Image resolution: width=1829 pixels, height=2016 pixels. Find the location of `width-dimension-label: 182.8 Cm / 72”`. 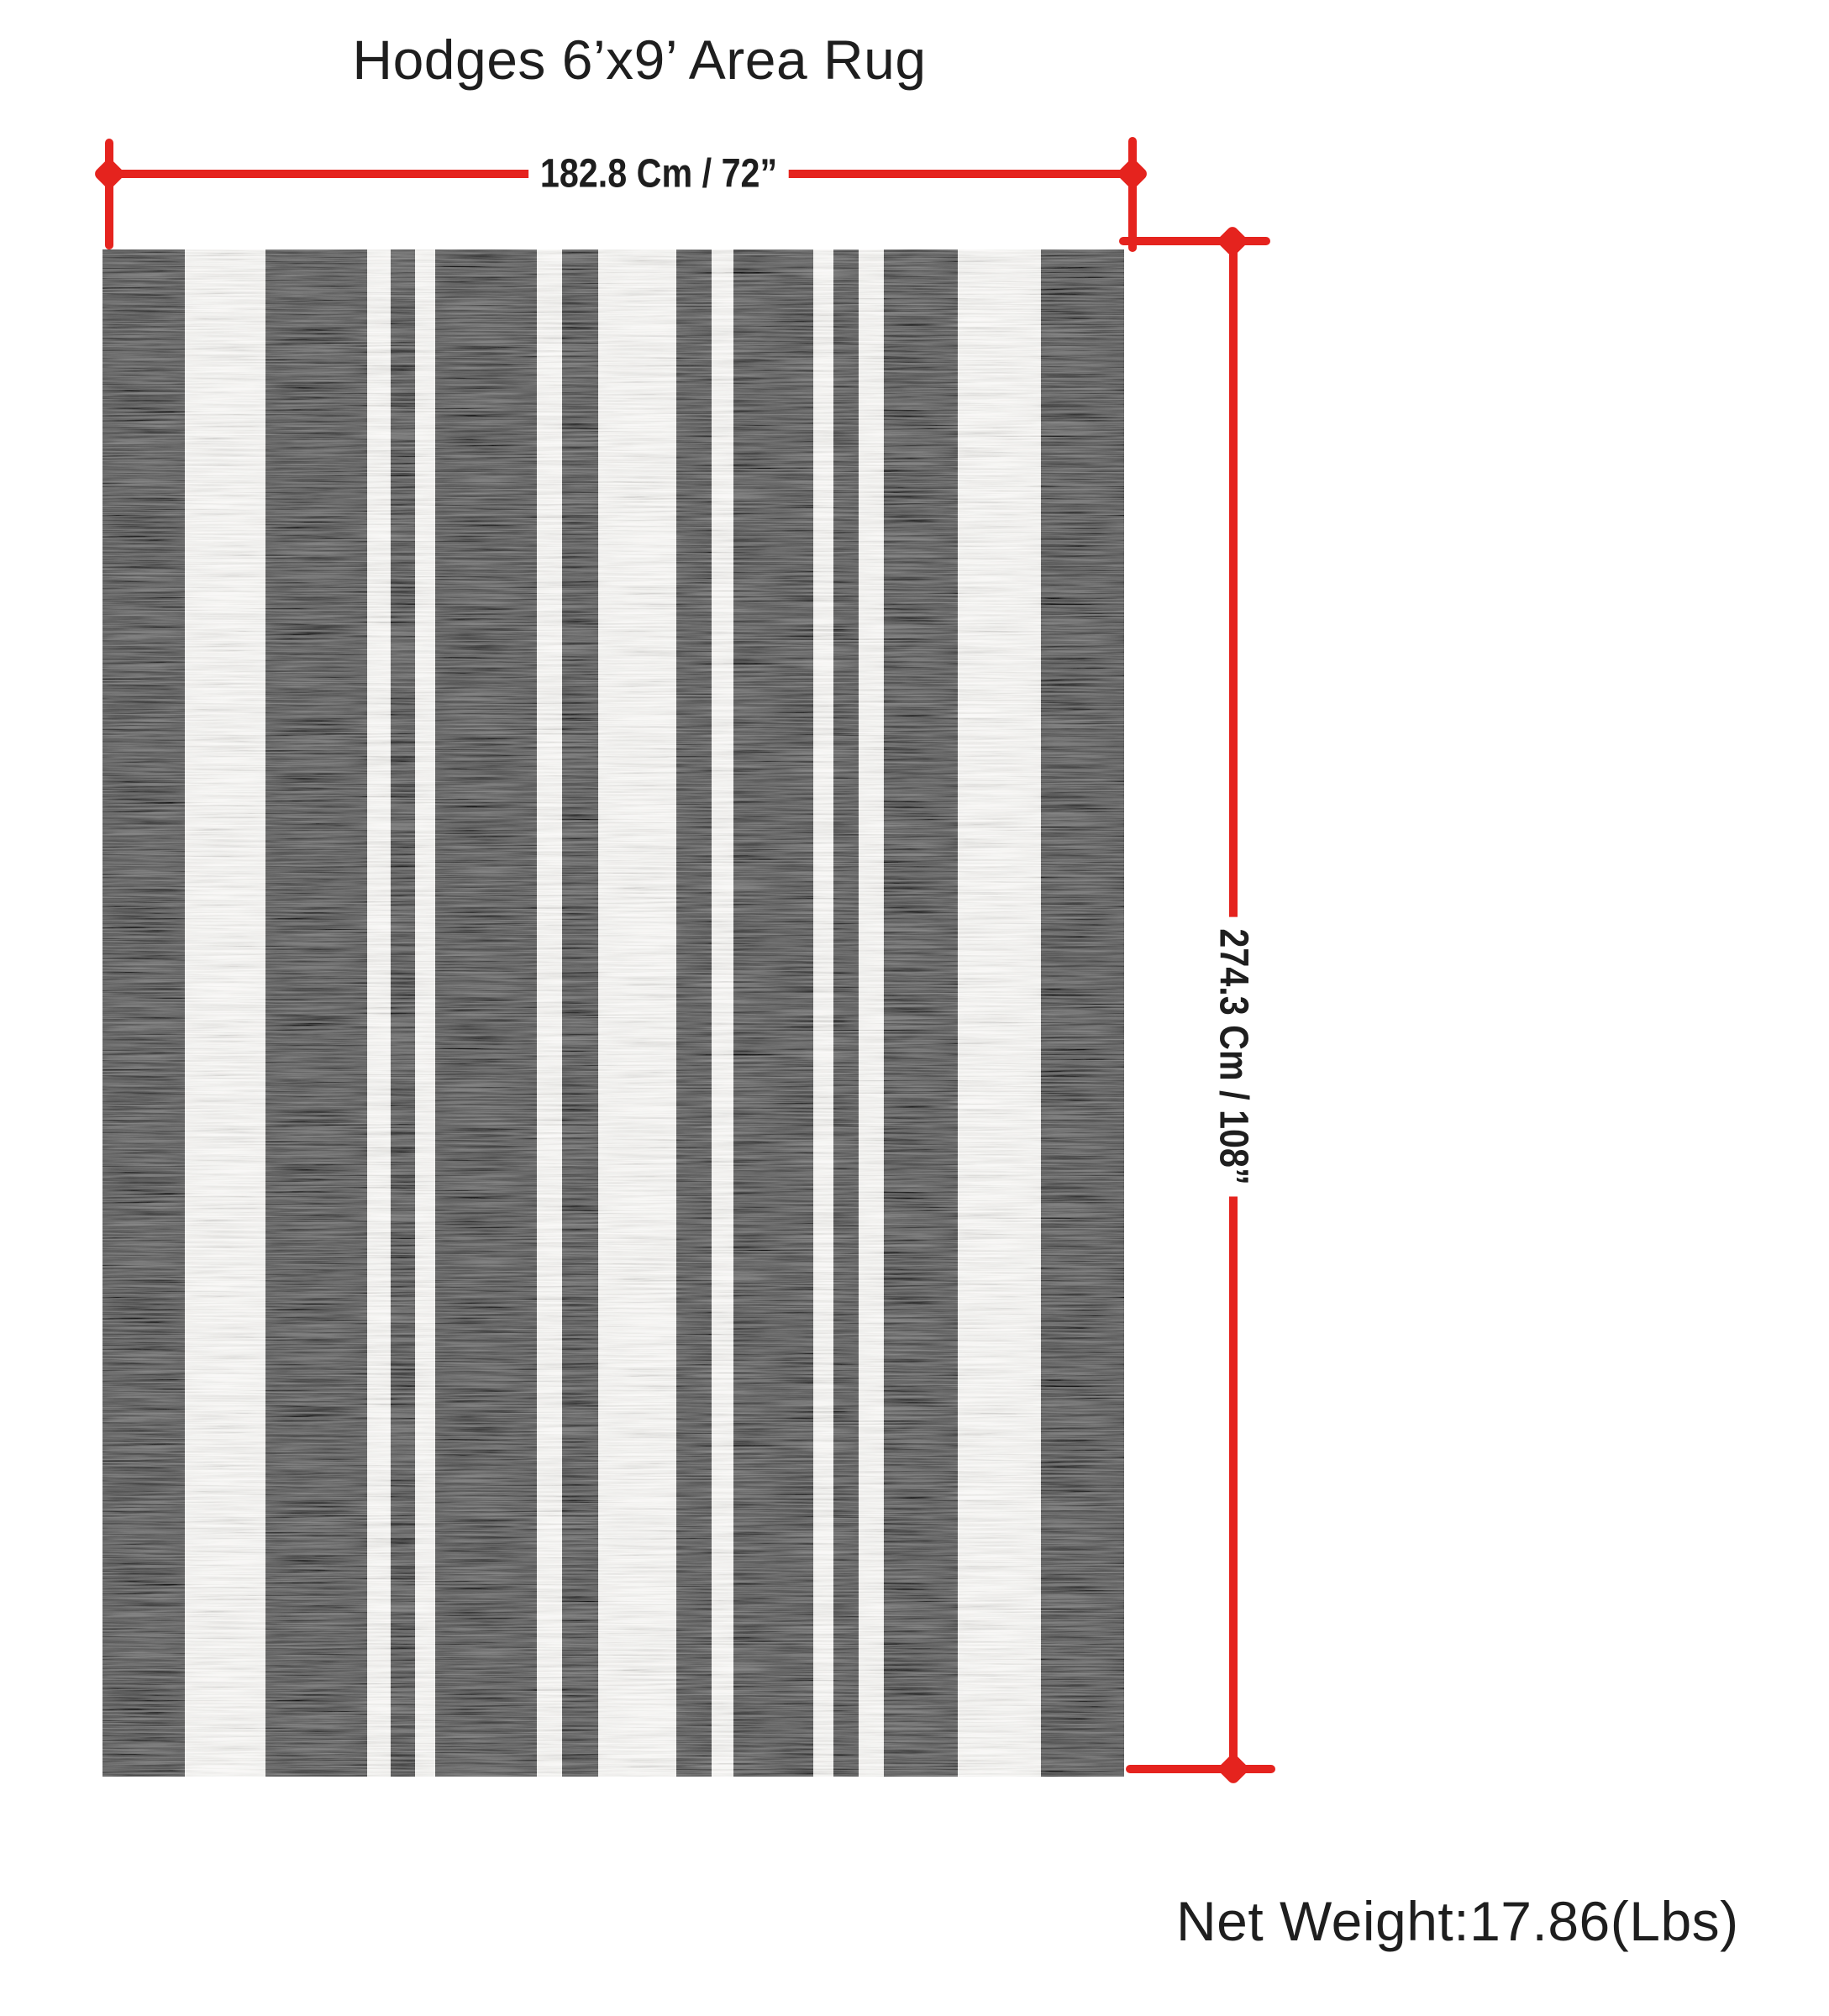

width-dimension-label: 182.8 Cm / 72” is located at coordinates (658, 174).